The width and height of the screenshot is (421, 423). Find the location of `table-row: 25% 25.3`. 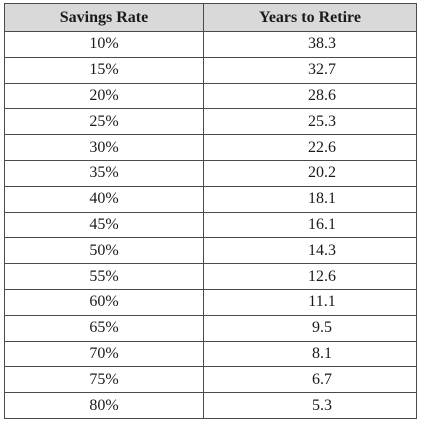

table-row: 25% 25.3 is located at coordinates (210, 122).